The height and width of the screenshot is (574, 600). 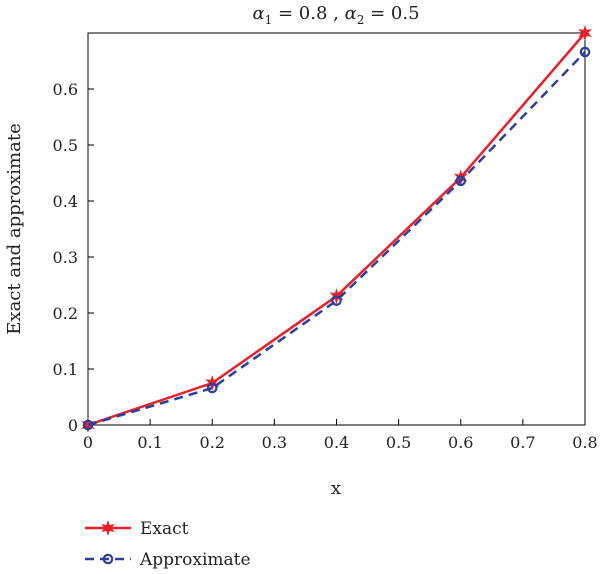 I want to click on legend-item-approximate: Approximate, so click(x=168, y=560).